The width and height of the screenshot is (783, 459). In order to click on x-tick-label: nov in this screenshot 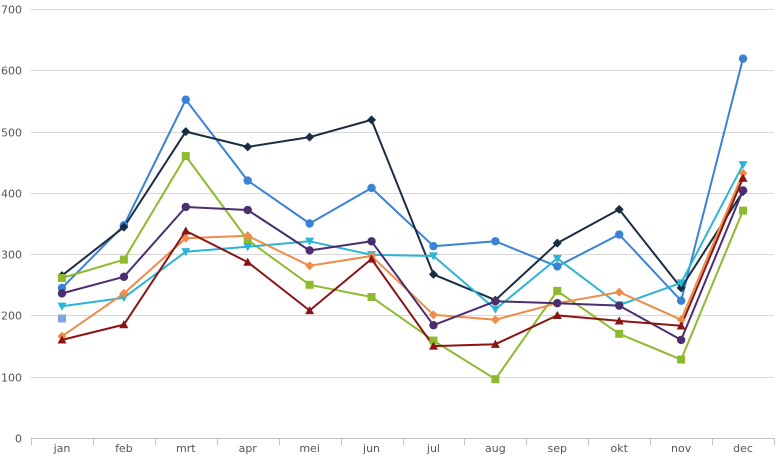, I will do `click(681, 448)`.